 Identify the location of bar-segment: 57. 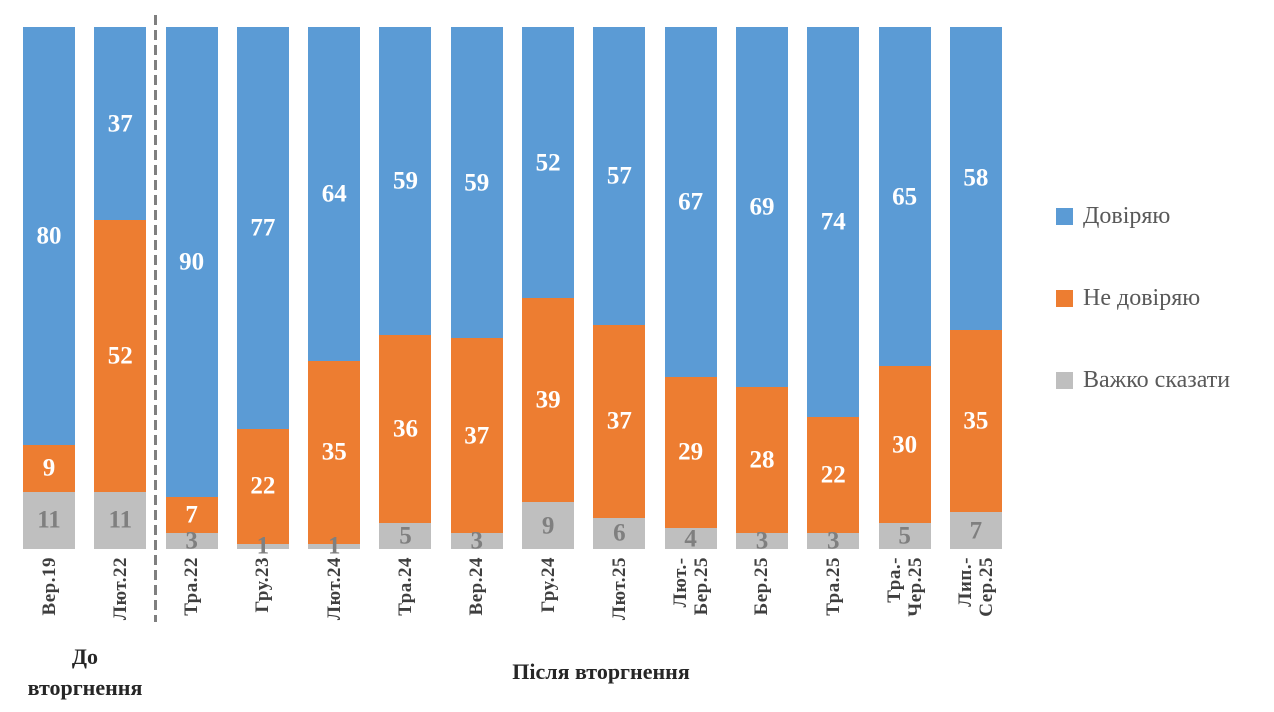
(619, 176).